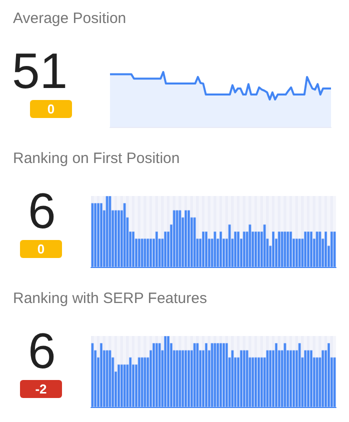 This screenshot has height=422, width=349. What do you see at coordinates (40, 71) in the screenshot?
I see `text: 51` at bounding box center [40, 71].